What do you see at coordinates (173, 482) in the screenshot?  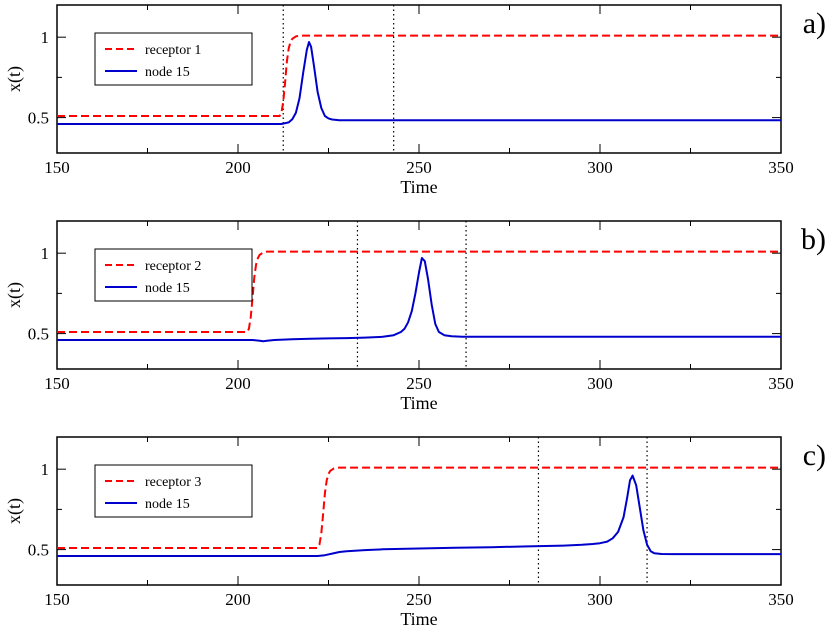 I see `legend-label: receptor 3` at bounding box center [173, 482].